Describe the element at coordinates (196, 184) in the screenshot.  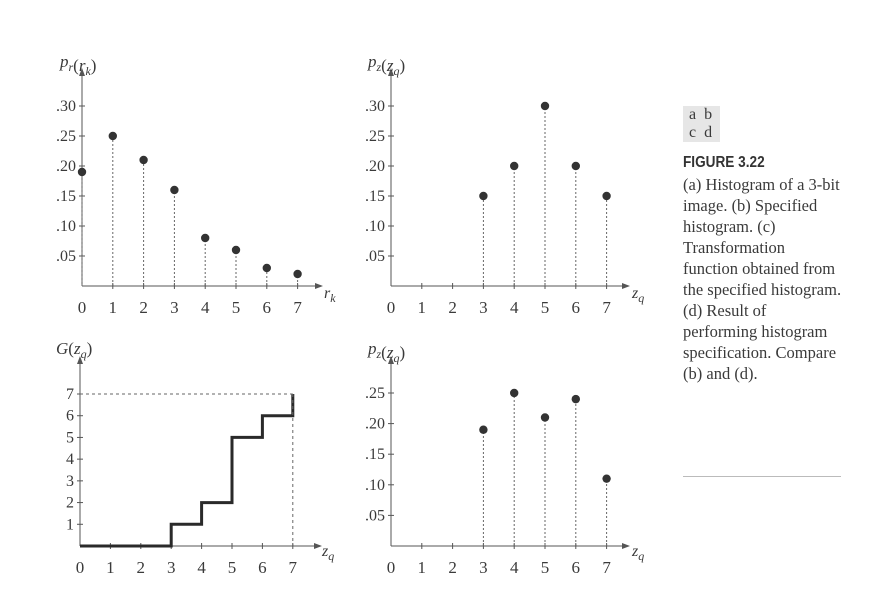
I see `panel-a: pr(rk) rk 0 1 2 3 4 5 6 7 .05 .10 .15 .20 .25 .30` at that location.